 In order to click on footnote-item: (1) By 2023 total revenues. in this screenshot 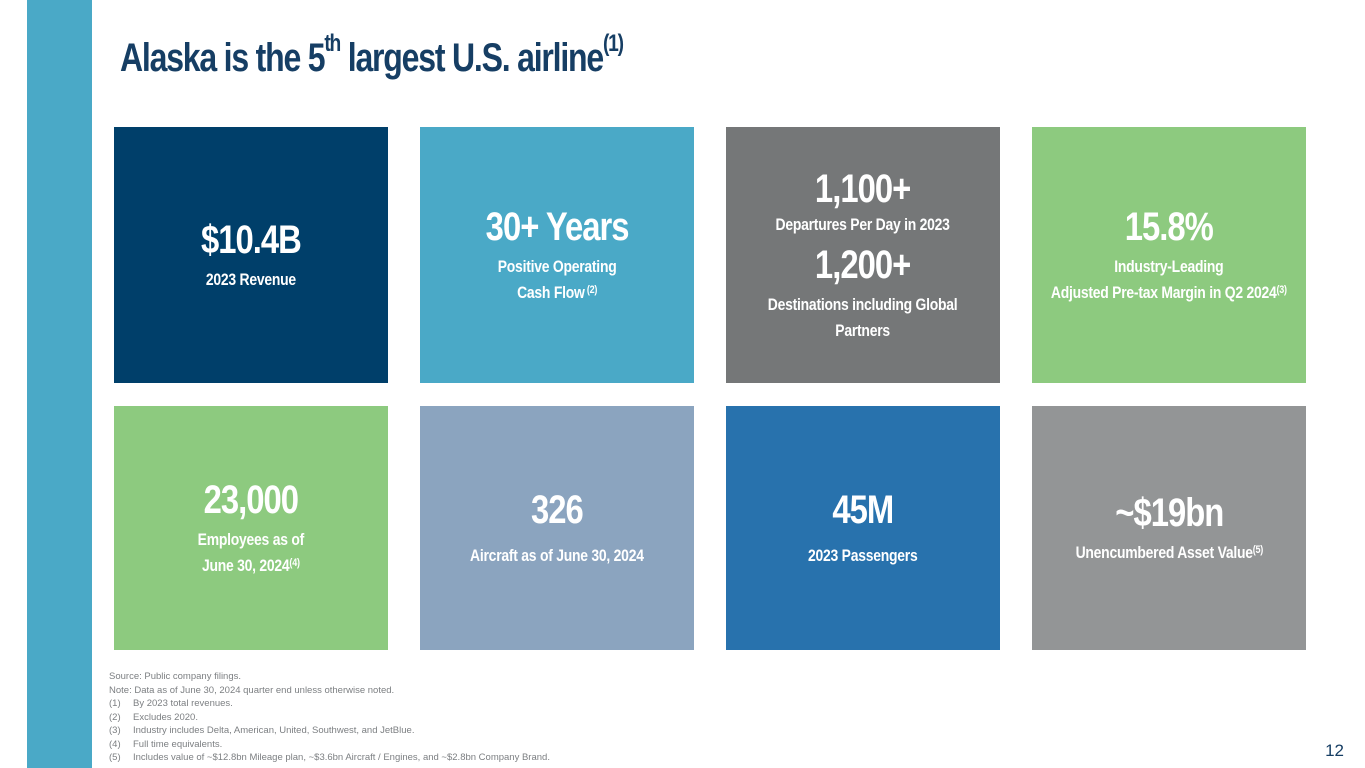, I will do `click(329, 704)`.